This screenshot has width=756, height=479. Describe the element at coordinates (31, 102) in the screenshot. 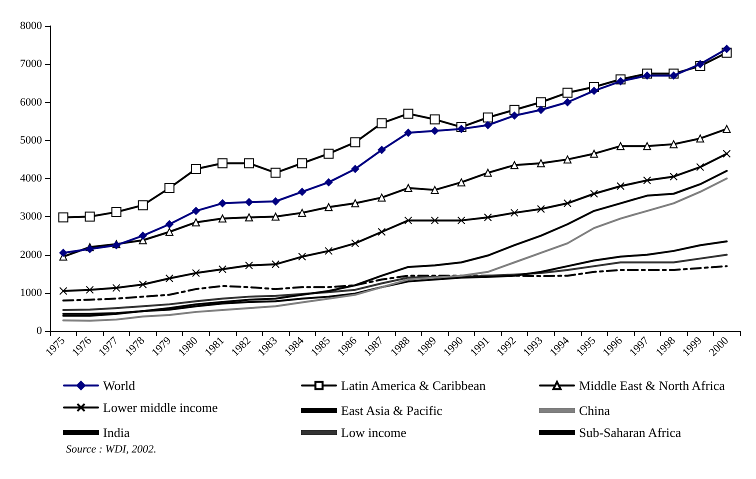

I see `y-tick-label: 6000` at that location.